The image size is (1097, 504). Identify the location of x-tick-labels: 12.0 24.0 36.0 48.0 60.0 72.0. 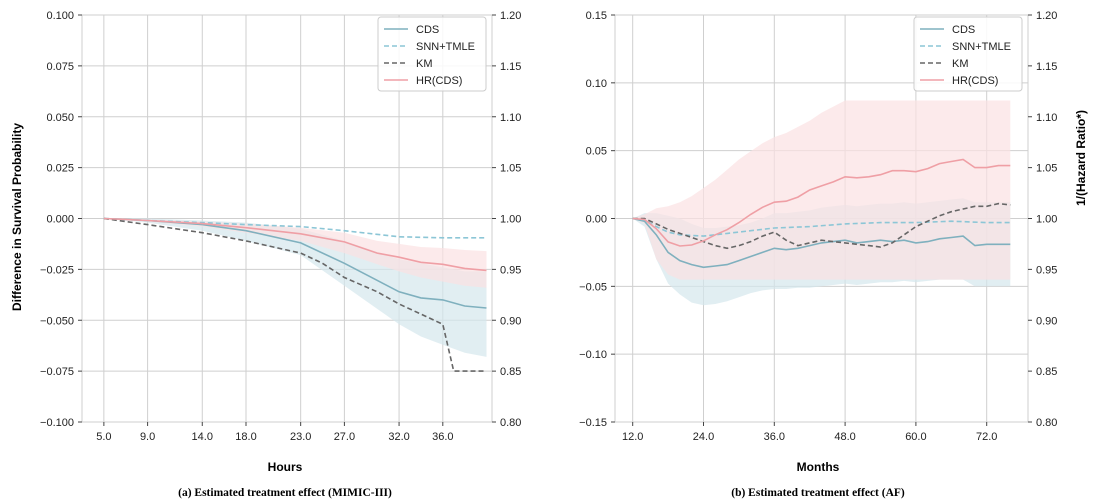
(809, 432).